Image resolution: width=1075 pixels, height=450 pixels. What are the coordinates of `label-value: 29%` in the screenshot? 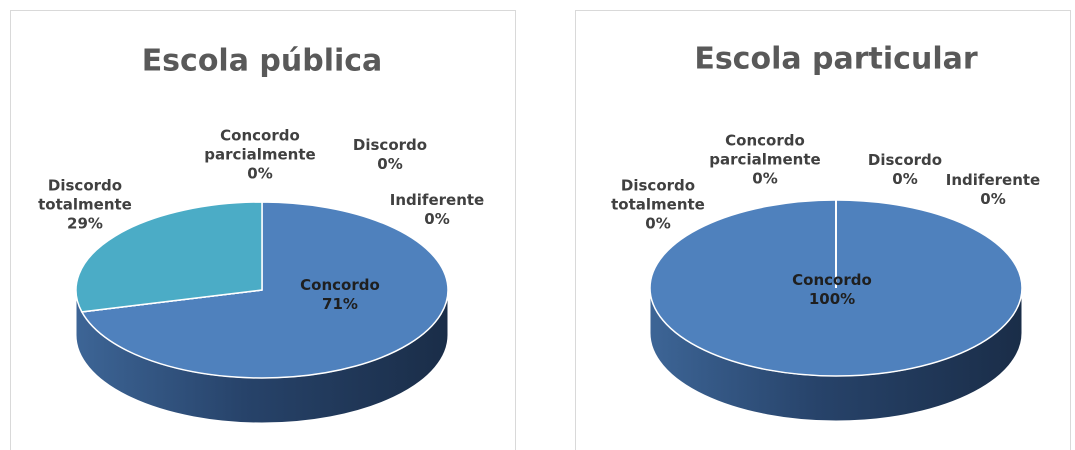 It's located at (85, 223).